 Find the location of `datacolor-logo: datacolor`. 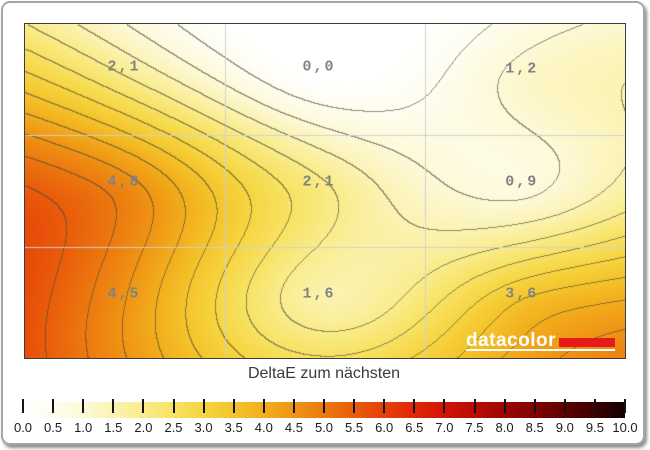

datacolor-logo: datacolor is located at coordinates (540, 340).